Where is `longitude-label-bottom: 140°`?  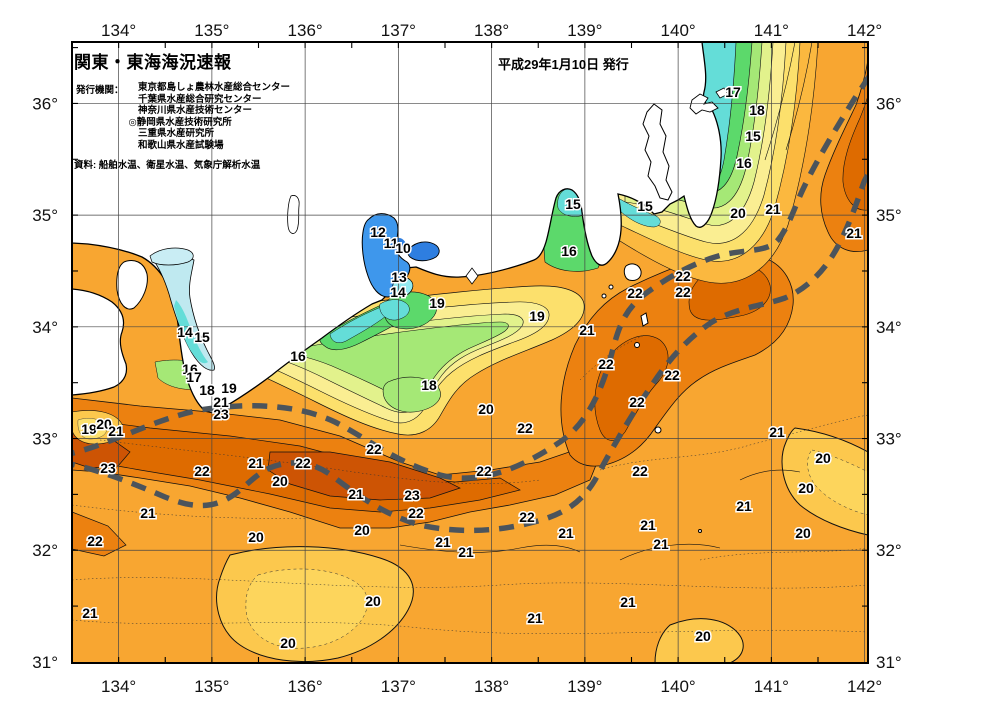
longitude-label-bottom: 140° is located at coordinates (678, 686).